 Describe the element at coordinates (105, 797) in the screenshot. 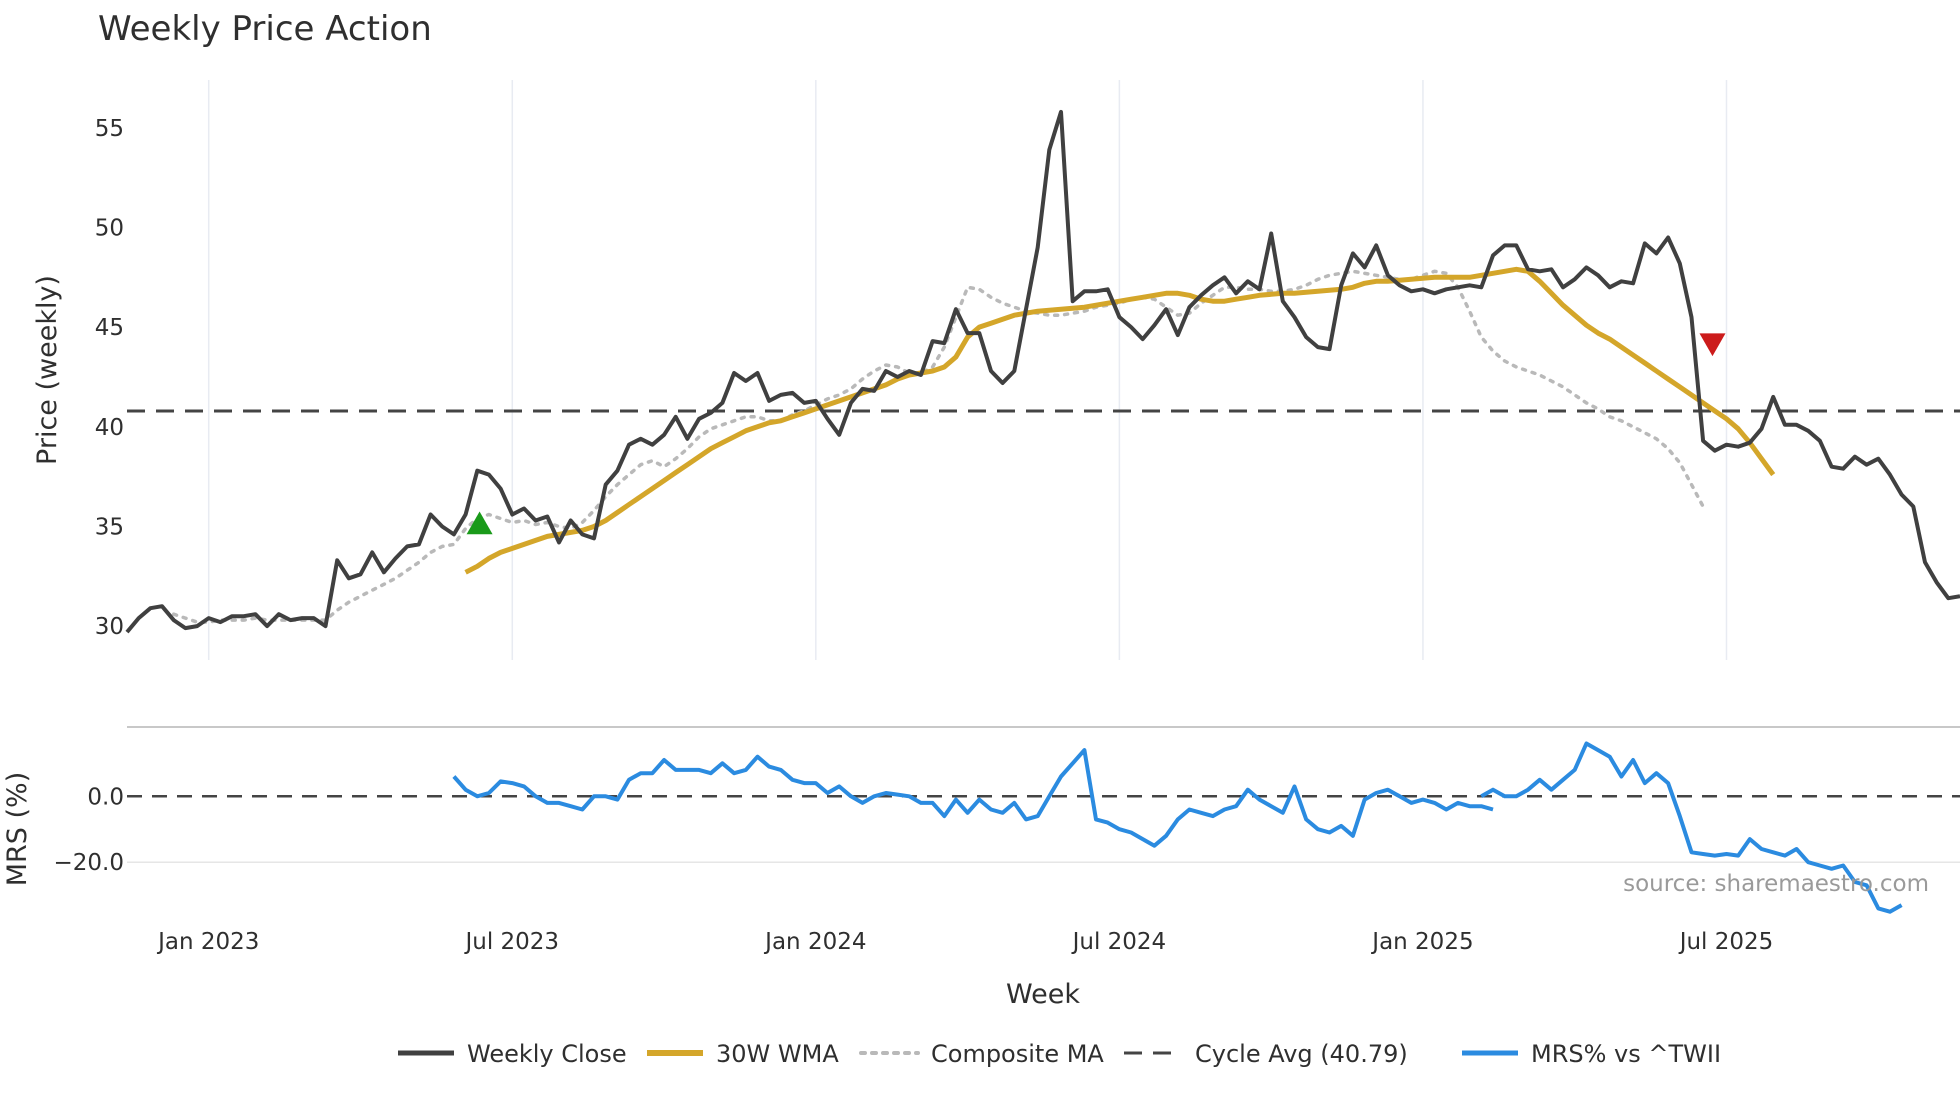

I see `mrs-y-tick-label: 0.0` at that location.